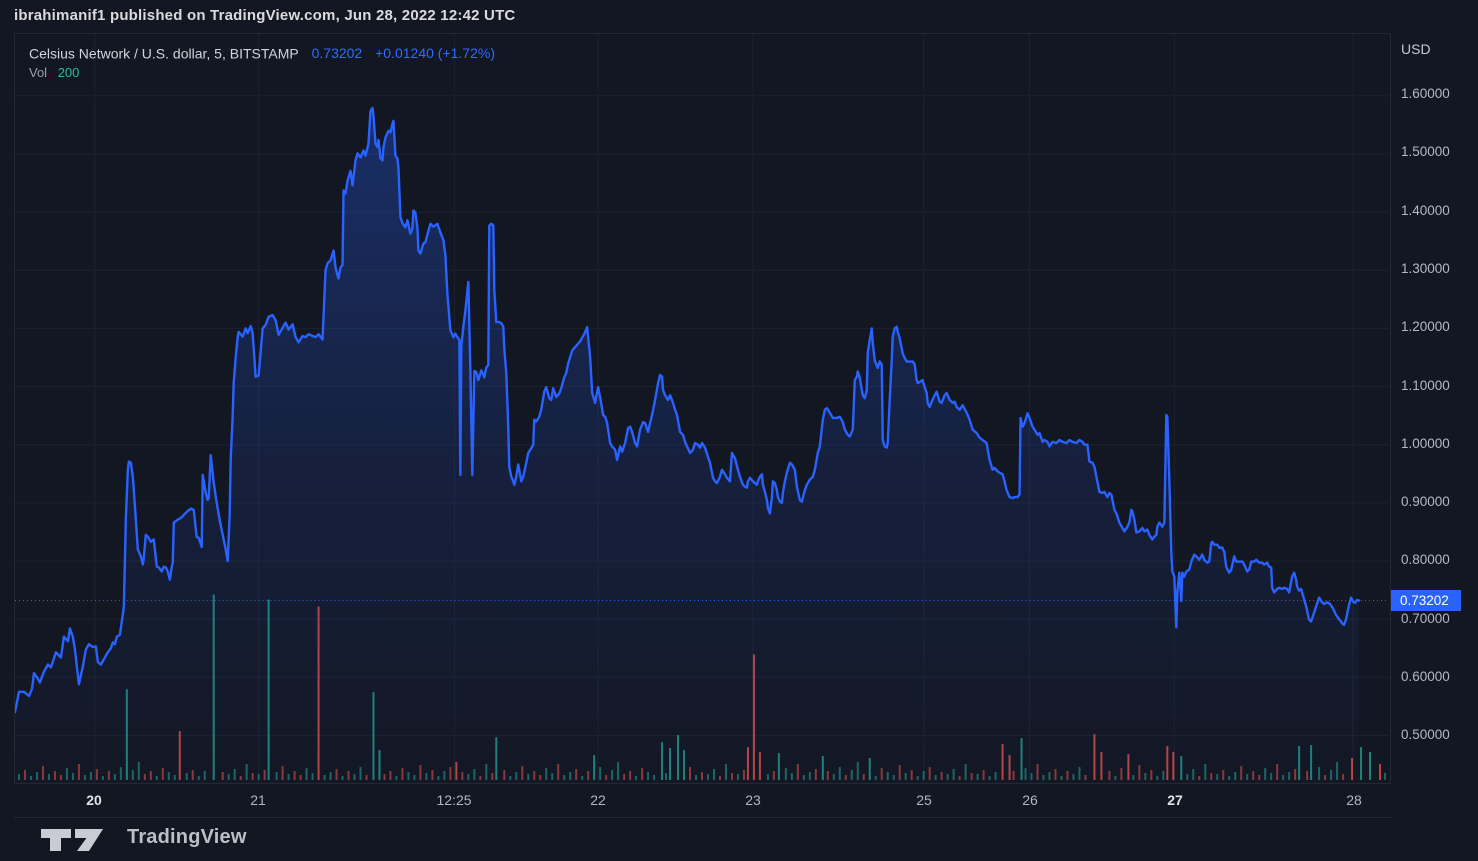 Image resolution: width=1478 pixels, height=861 pixels. What do you see at coordinates (337, 53) in the screenshot?
I see `last-price-value: 0.73202` at bounding box center [337, 53].